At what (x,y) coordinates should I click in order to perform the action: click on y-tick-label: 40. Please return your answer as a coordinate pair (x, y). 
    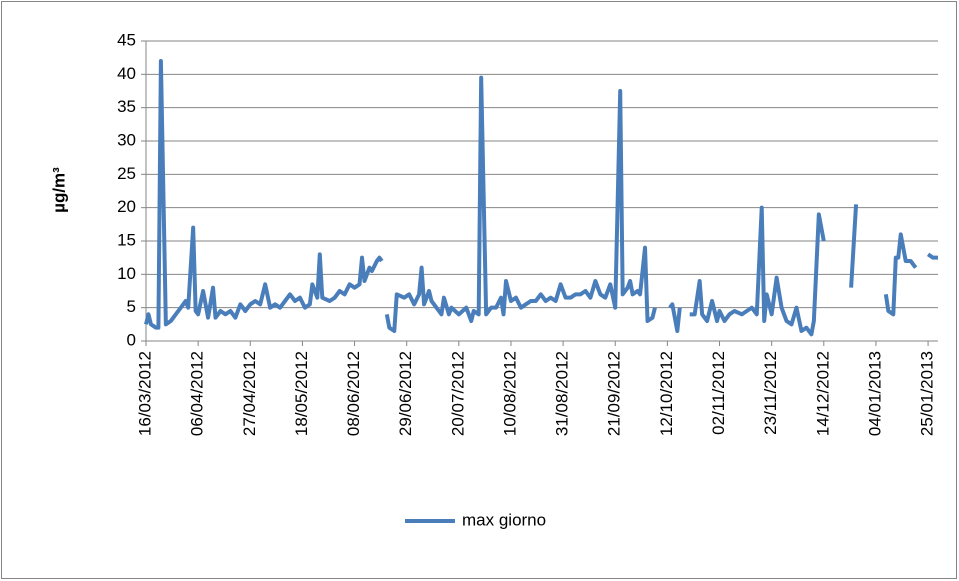
    Looking at the image, I should click on (126, 73).